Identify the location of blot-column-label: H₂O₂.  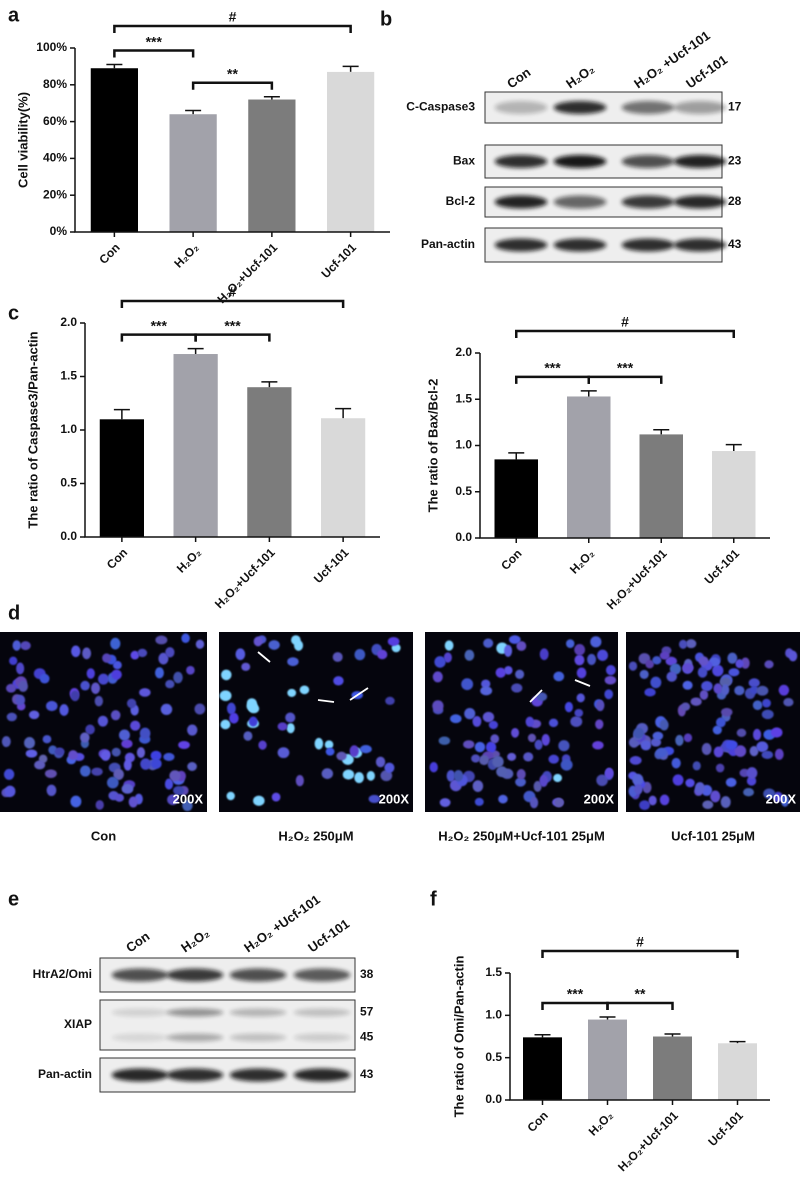
(195, 940).